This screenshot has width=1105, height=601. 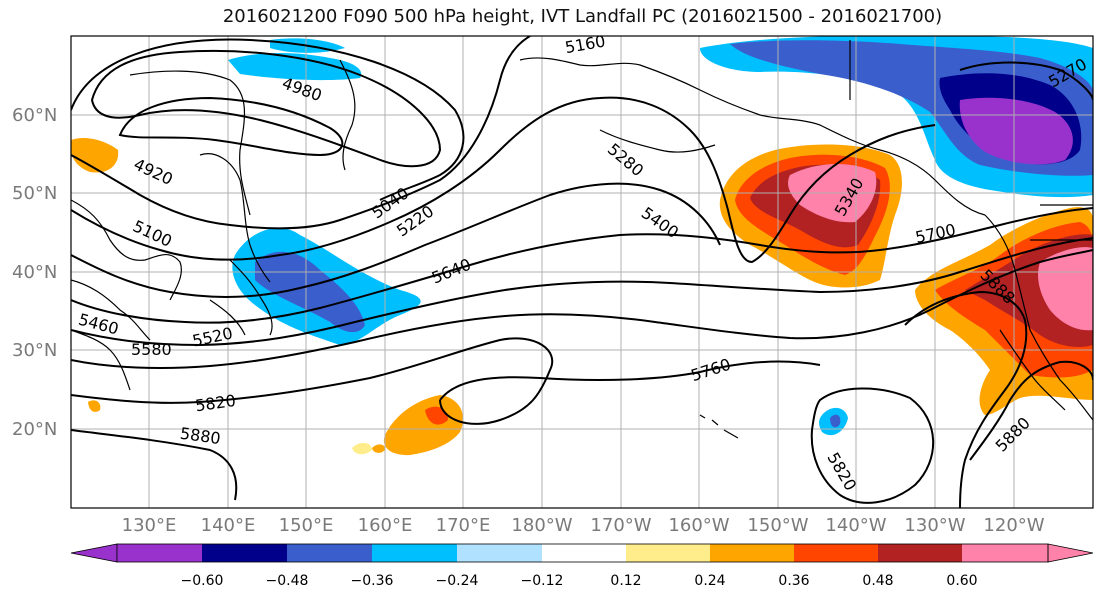 I want to click on latitude-labels: 60°N 50°N 40°N 30°N 20°N, so click(x=34, y=272).